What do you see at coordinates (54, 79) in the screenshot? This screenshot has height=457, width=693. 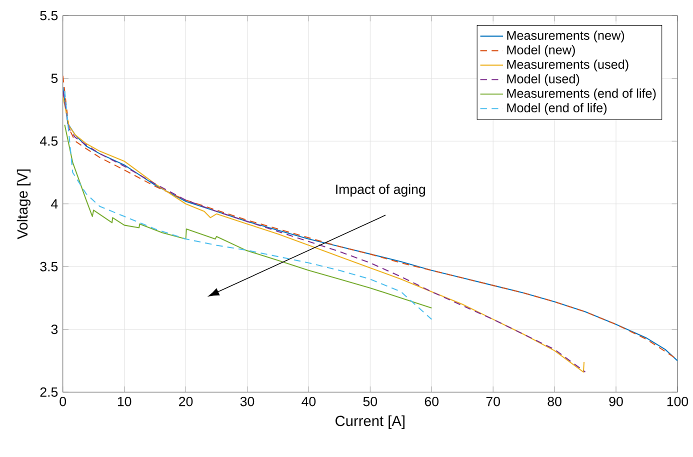 I see `y-tick-label: 5` at bounding box center [54, 79].